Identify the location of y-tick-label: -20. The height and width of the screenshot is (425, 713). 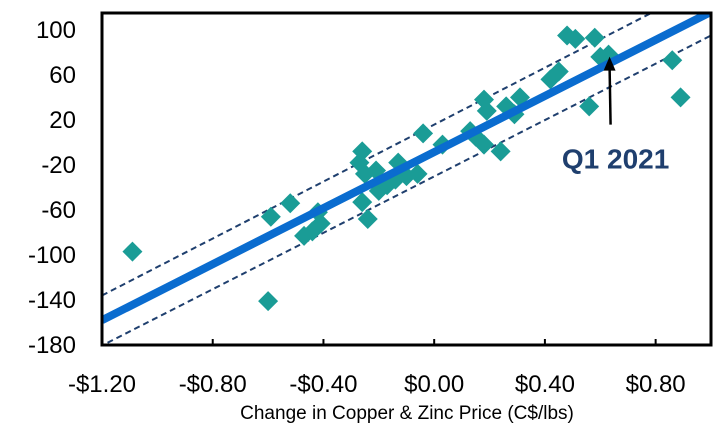
(58, 165).